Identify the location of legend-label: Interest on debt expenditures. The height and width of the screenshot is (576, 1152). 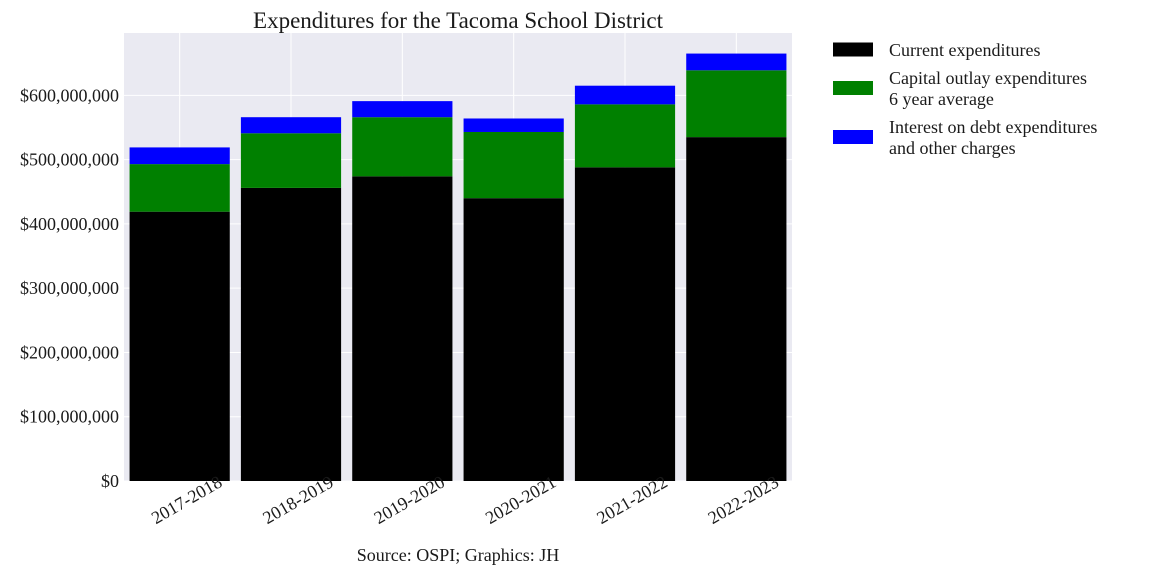
(993, 127).